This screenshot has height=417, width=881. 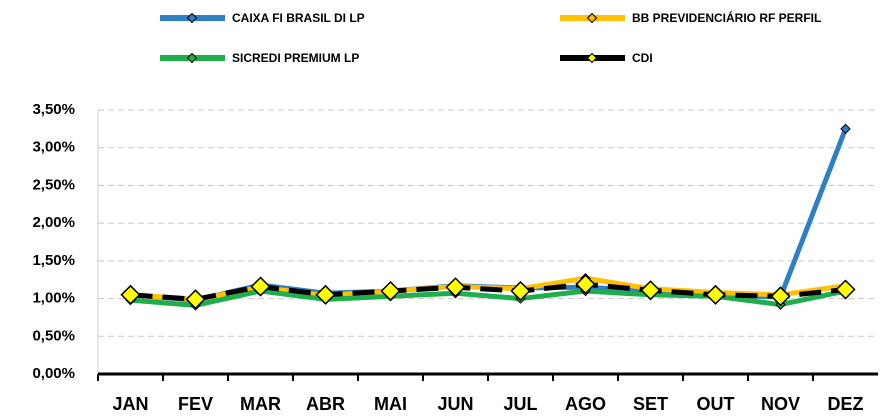 What do you see at coordinates (53, 184) in the screenshot?
I see `y-tick-label: 2,50%` at bounding box center [53, 184].